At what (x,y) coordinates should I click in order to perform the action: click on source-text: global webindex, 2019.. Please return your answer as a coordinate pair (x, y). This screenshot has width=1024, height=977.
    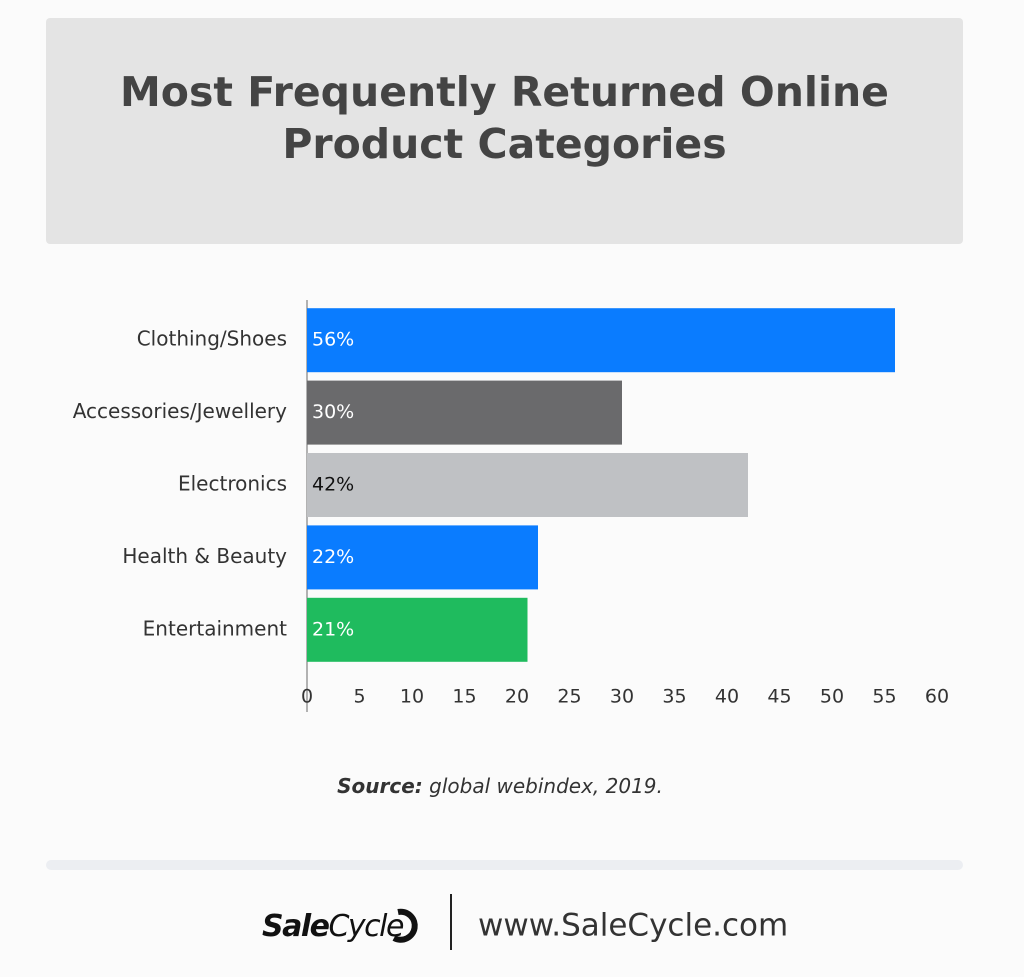
    Looking at the image, I should click on (546, 786).